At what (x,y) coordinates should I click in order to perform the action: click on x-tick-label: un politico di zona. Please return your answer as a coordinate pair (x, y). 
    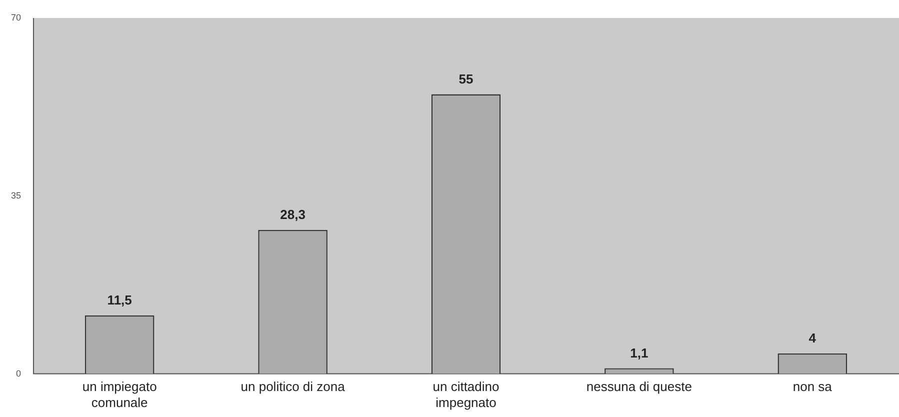
    Looking at the image, I should click on (293, 386).